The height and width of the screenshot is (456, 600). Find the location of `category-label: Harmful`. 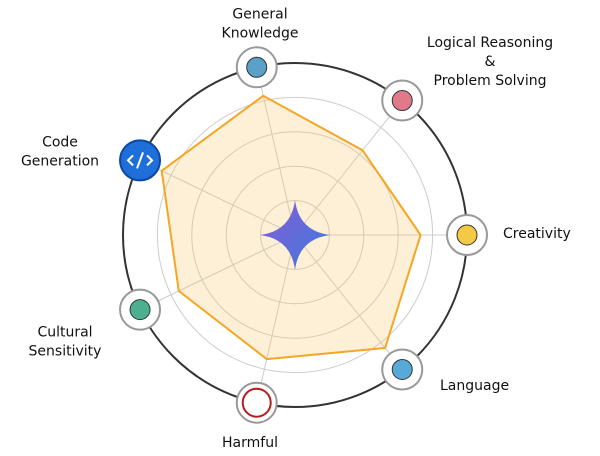

category-label: Harmful is located at coordinates (250, 443).